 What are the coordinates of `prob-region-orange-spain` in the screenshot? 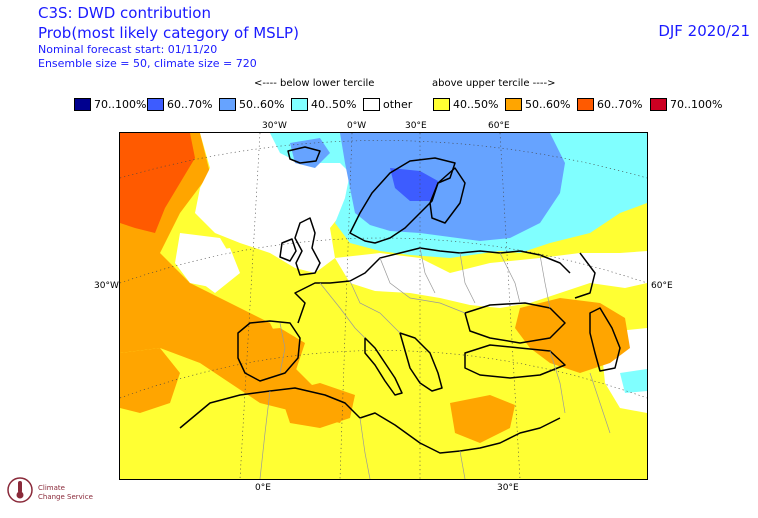 It's located at (267, 355).